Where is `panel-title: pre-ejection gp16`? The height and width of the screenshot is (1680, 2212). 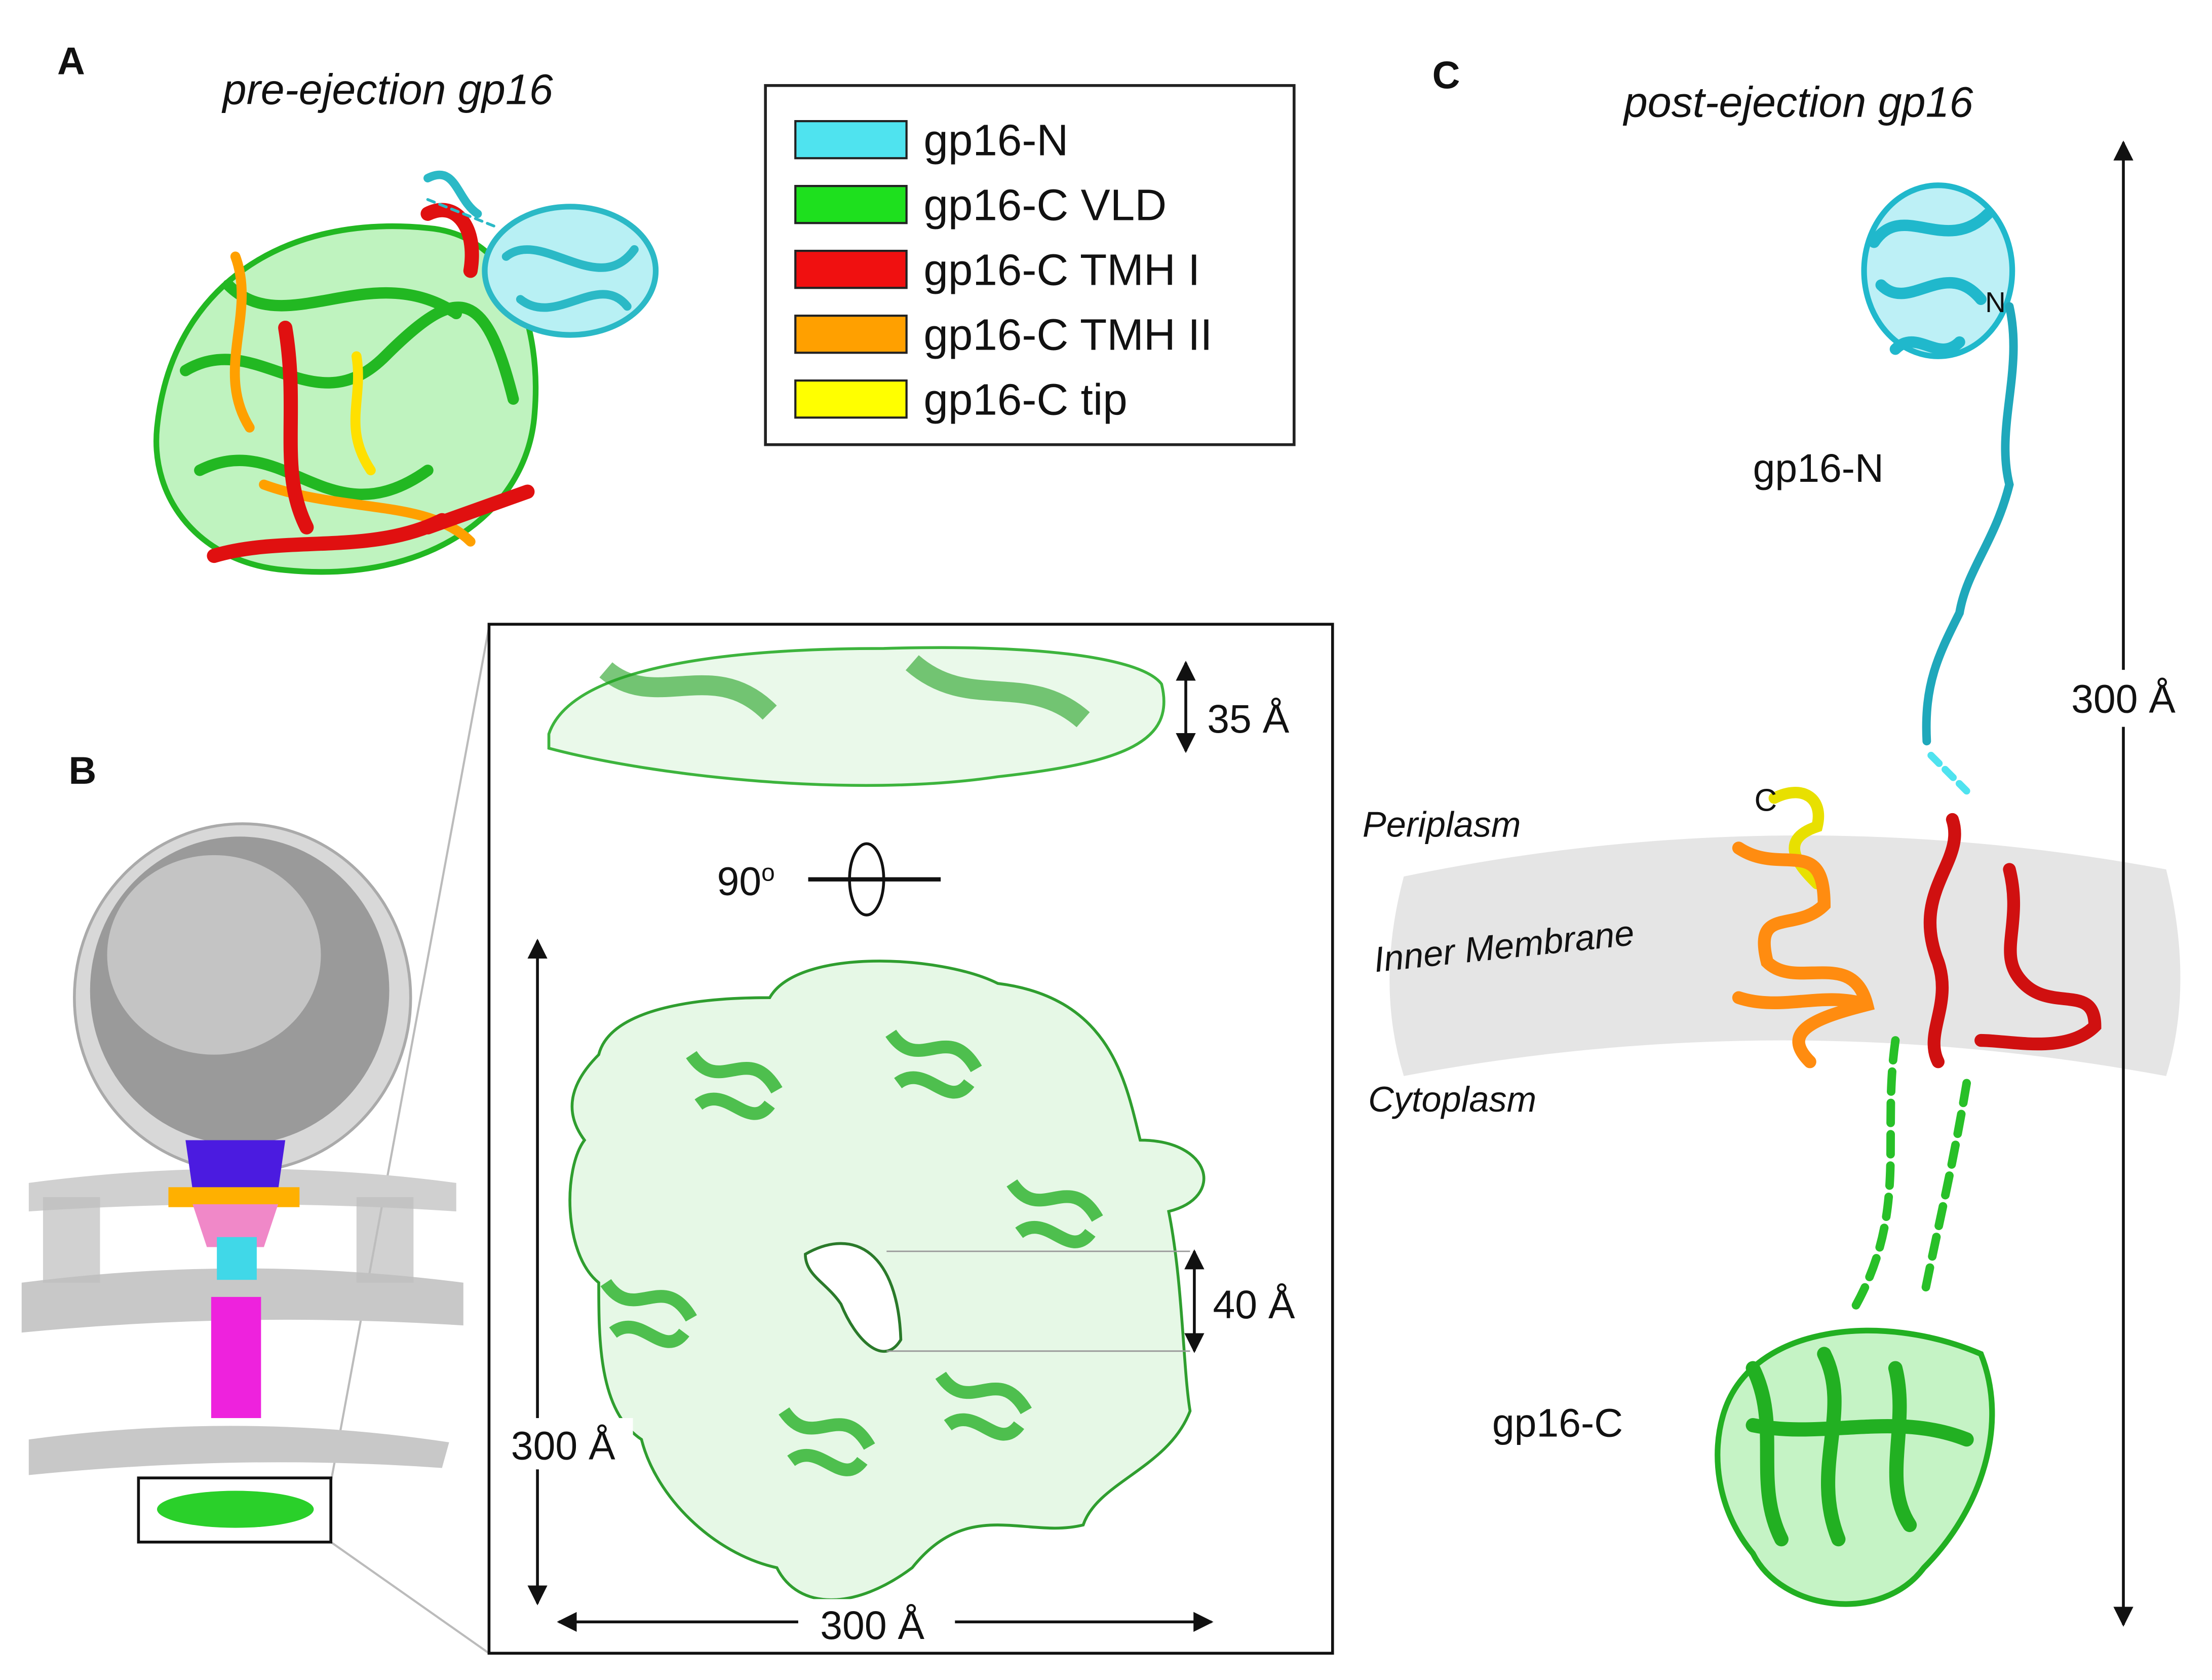
panel-title: pre-ejection gp16 is located at coordinates (387, 89).